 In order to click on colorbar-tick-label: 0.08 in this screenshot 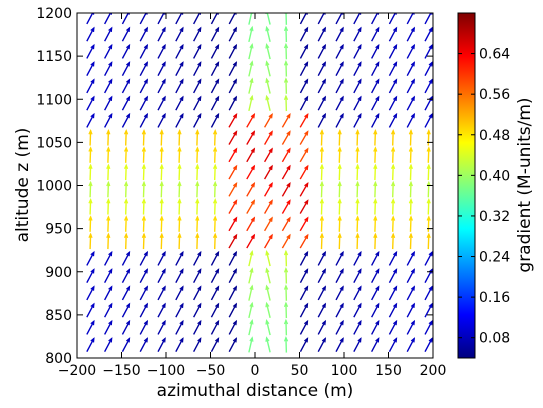, I will do `click(494, 339)`.